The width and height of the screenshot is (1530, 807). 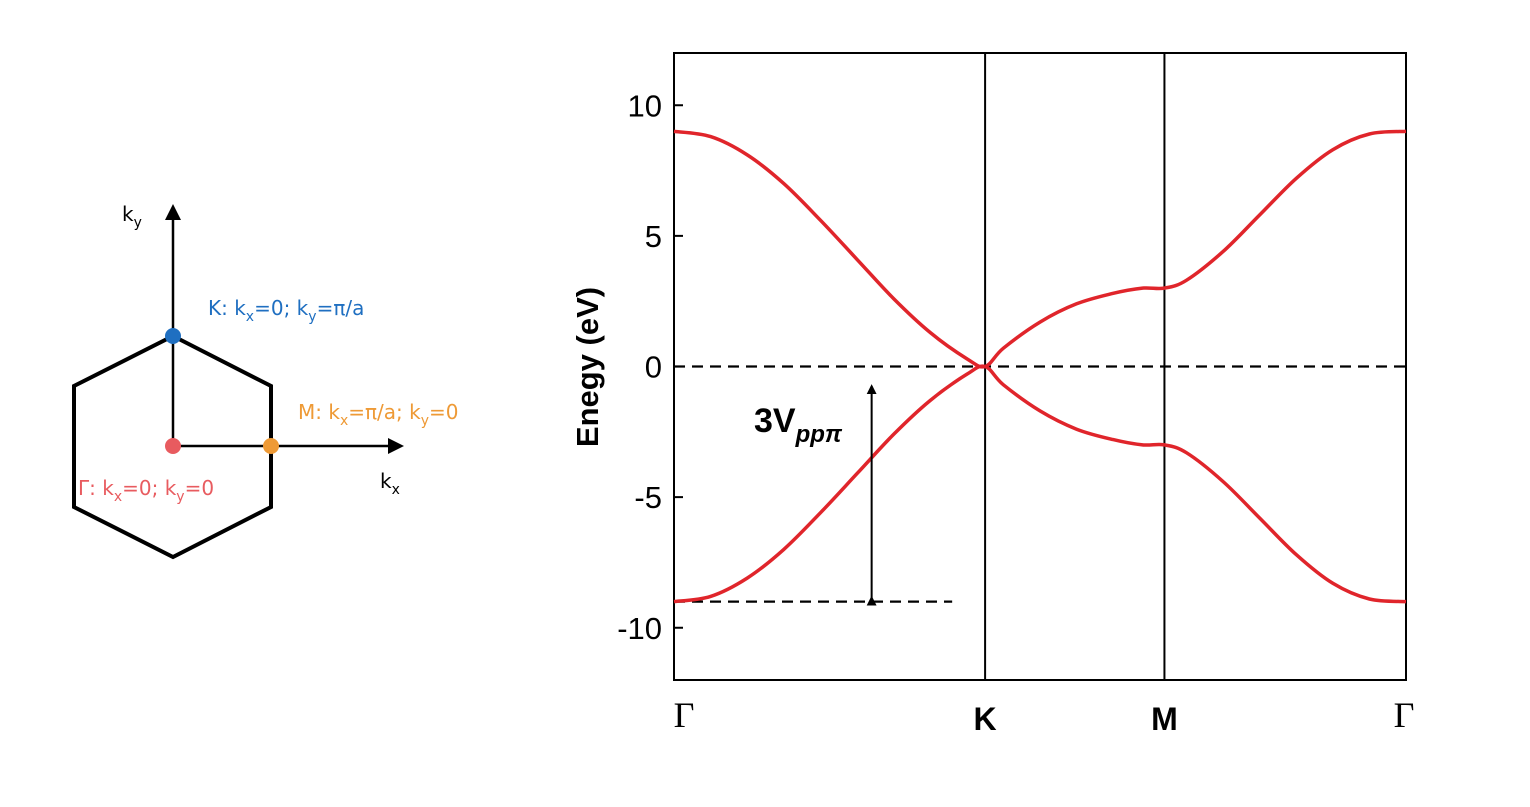 What do you see at coordinates (815, 495) in the screenshot?
I see `band-width-annotation: 3Vppπ` at bounding box center [815, 495].